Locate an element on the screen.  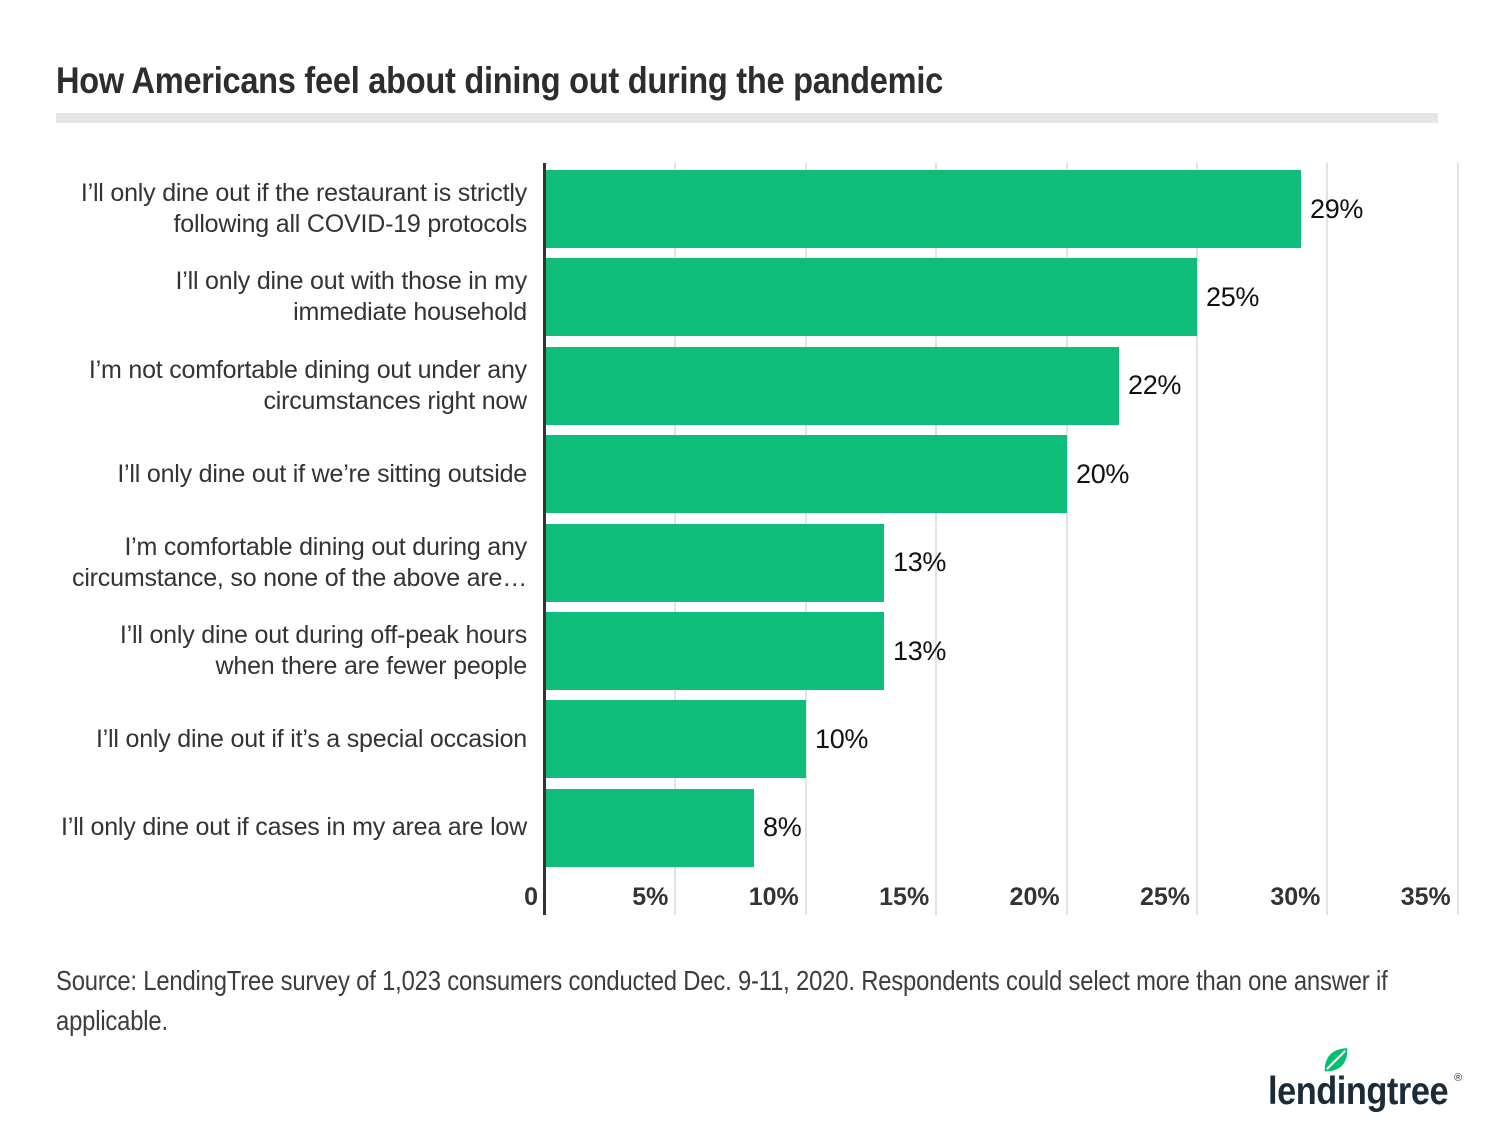
bar-value-label: 10% is located at coordinates (842, 738).